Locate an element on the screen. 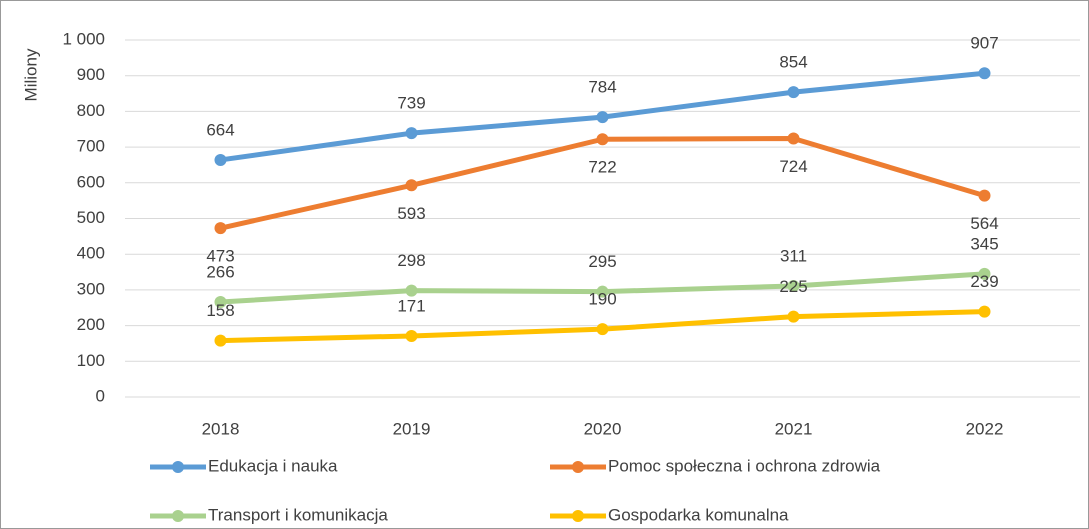  x-tick-label: 2020 is located at coordinates (603, 428).